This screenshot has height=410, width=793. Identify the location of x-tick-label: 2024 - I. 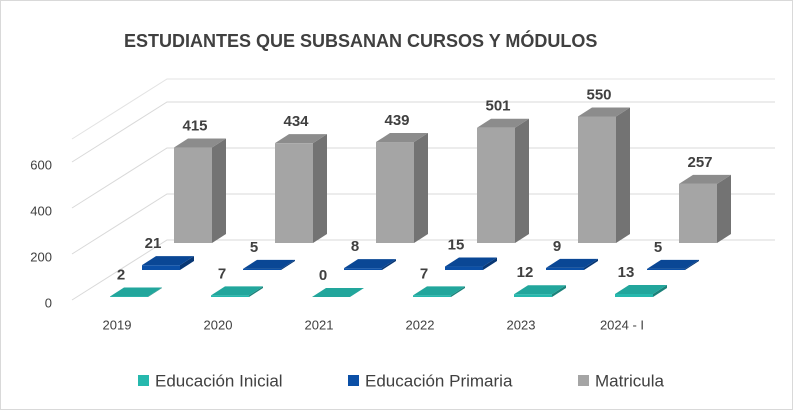
(622, 324).